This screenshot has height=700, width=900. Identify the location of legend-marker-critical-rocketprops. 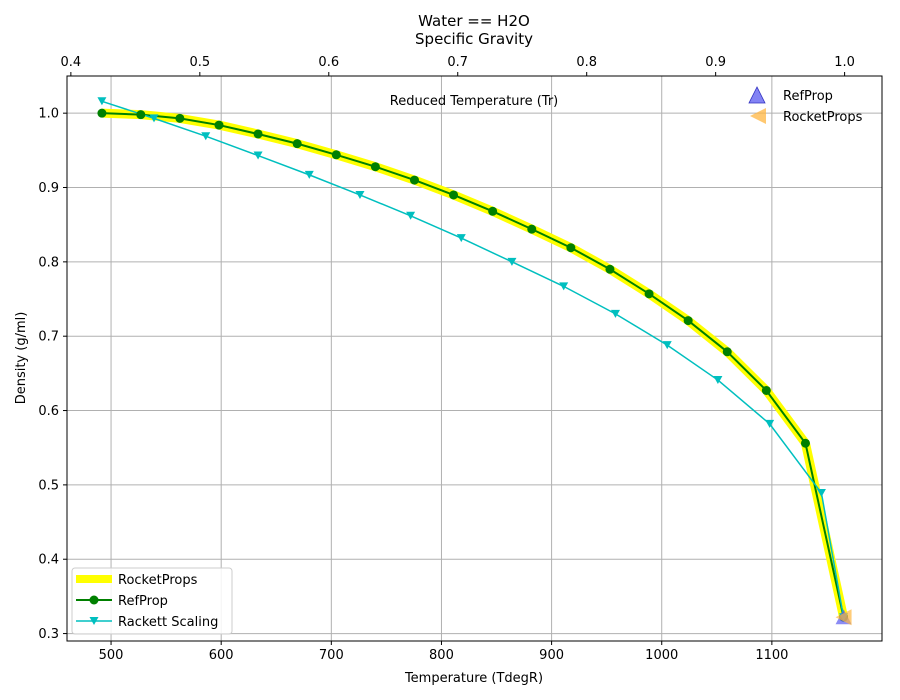
(758, 116).